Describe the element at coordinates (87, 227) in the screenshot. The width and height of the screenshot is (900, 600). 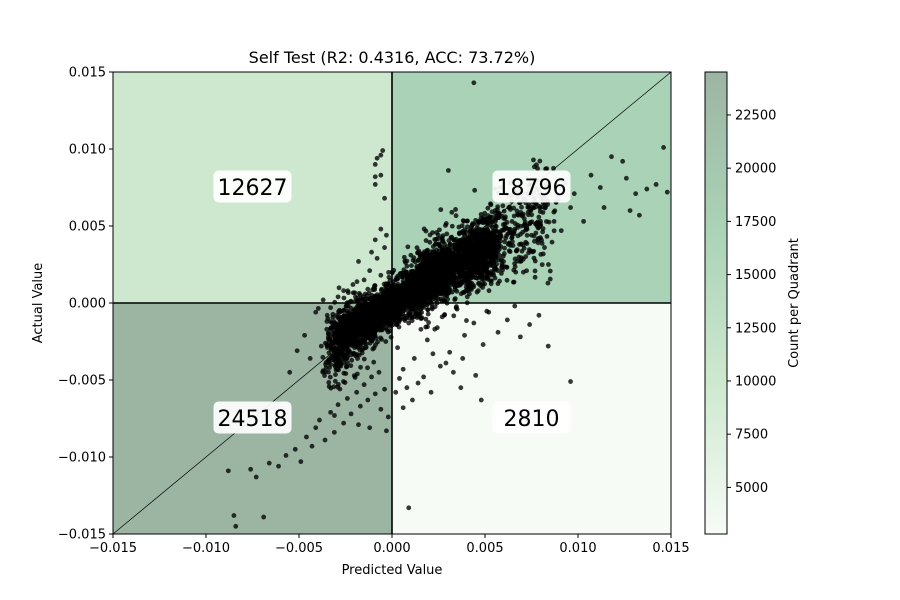
I see `y-tick-label: 0.005` at that location.